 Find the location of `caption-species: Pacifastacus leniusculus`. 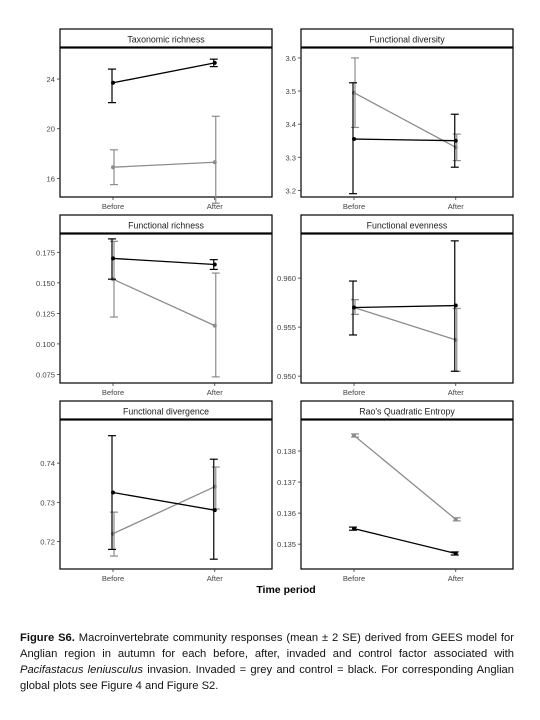

caption-species: Pacifastacus leniusculus is located at coordinates (81, 670).